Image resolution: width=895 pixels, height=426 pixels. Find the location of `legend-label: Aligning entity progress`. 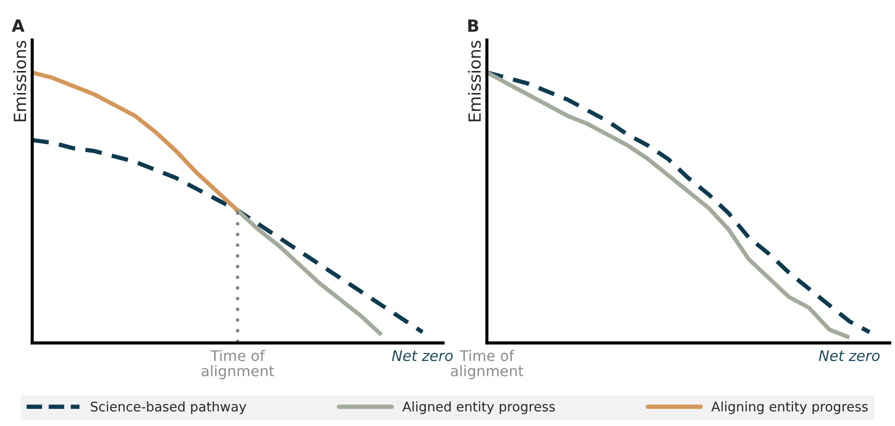

legend-label: Aligning entity progress is located at coordinates (789, 407).